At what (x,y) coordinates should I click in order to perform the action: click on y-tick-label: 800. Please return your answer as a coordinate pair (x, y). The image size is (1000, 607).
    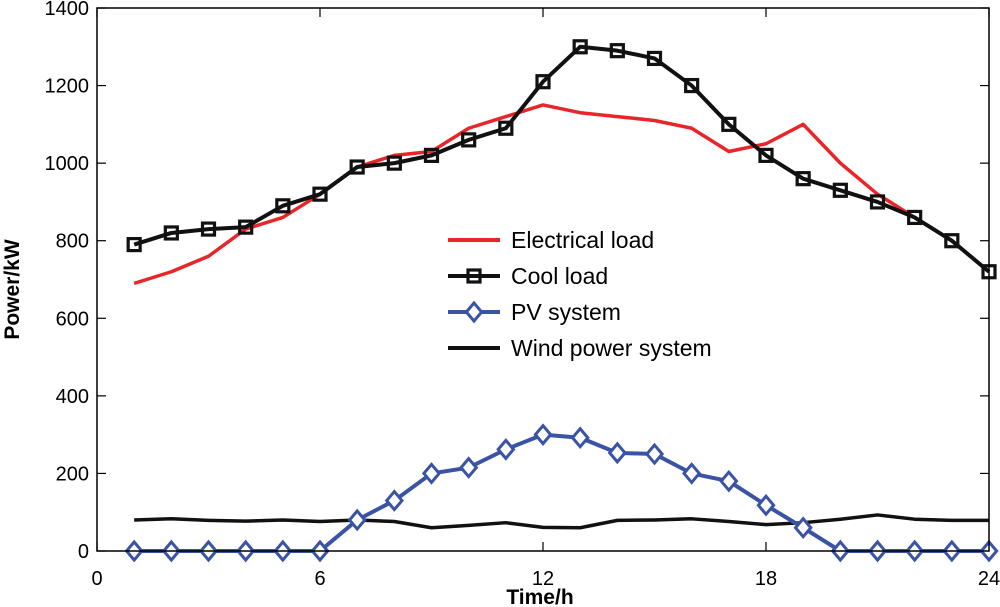
    Looking at the image, I should click on (72, 242).